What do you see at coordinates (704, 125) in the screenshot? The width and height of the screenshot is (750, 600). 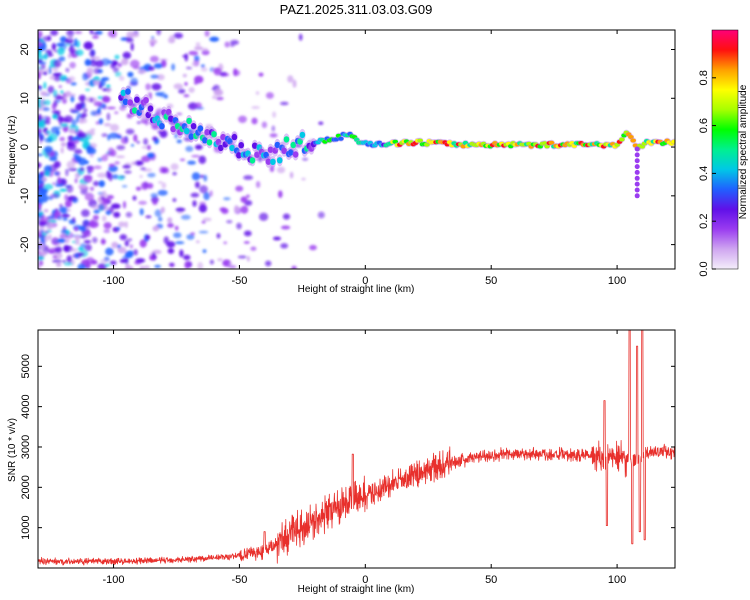 I see `colorbar-tick-label: 0.6` at bounding box center [704, 125].